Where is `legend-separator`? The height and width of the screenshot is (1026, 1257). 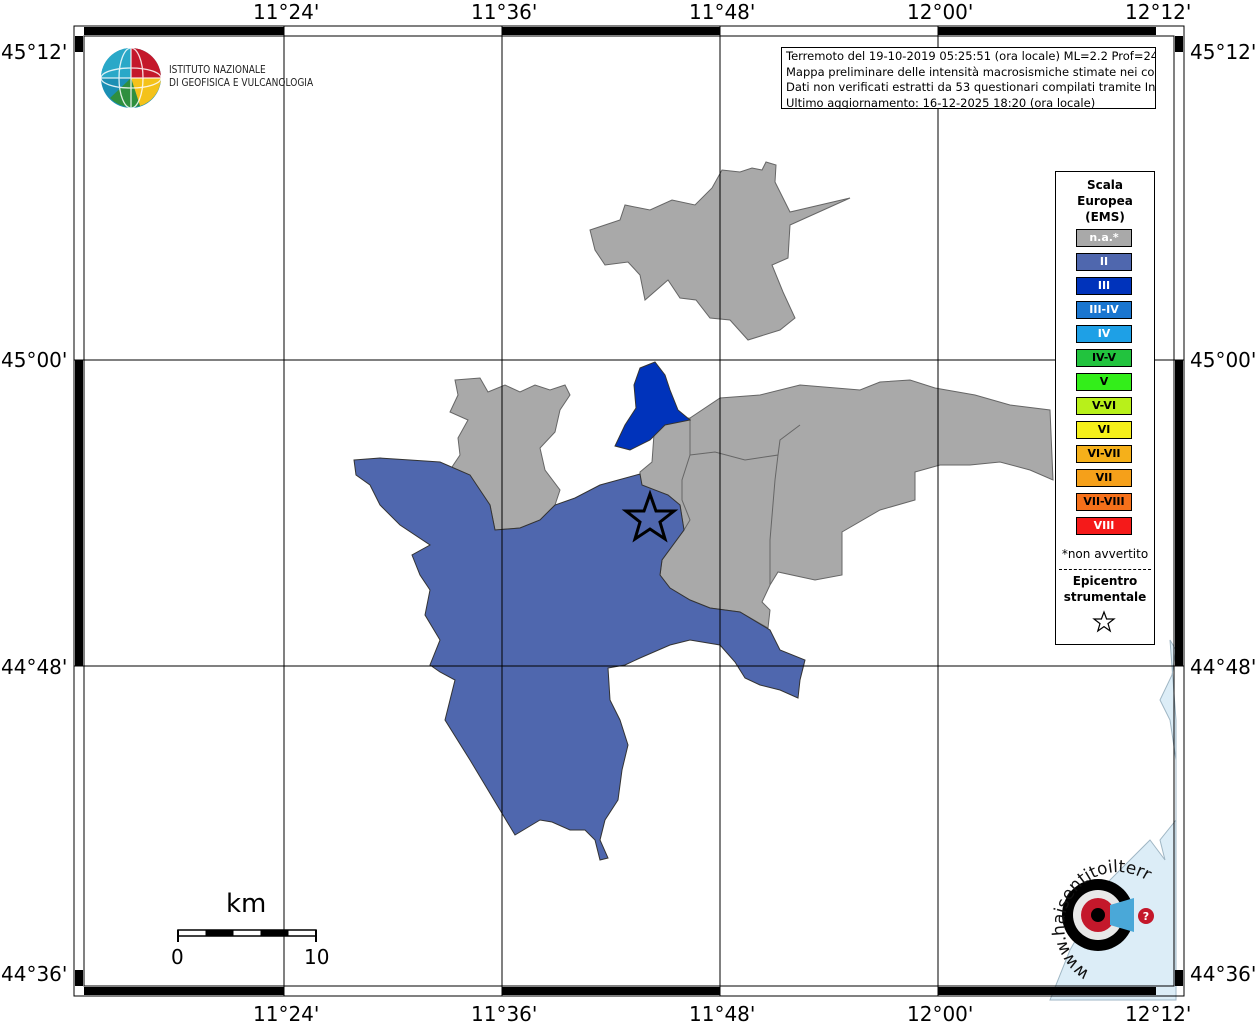
legend-separator is located at coordinates (1105, 569).